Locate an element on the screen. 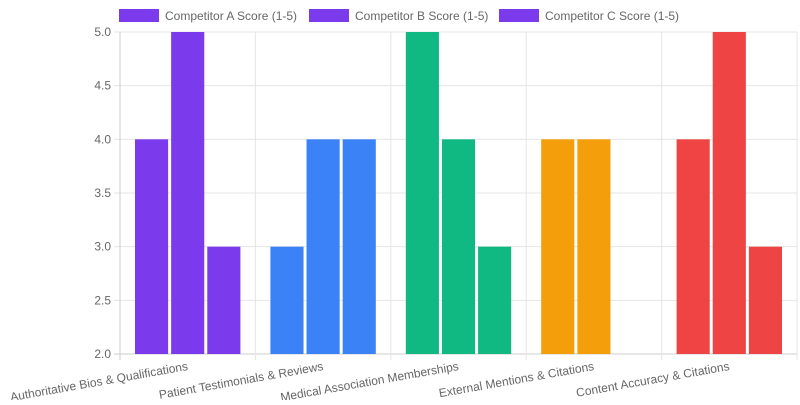 Image resolution: width=800 pixels, height=405 pixels. y-tick-label: 4.0 is located at coordinates (102, 139).